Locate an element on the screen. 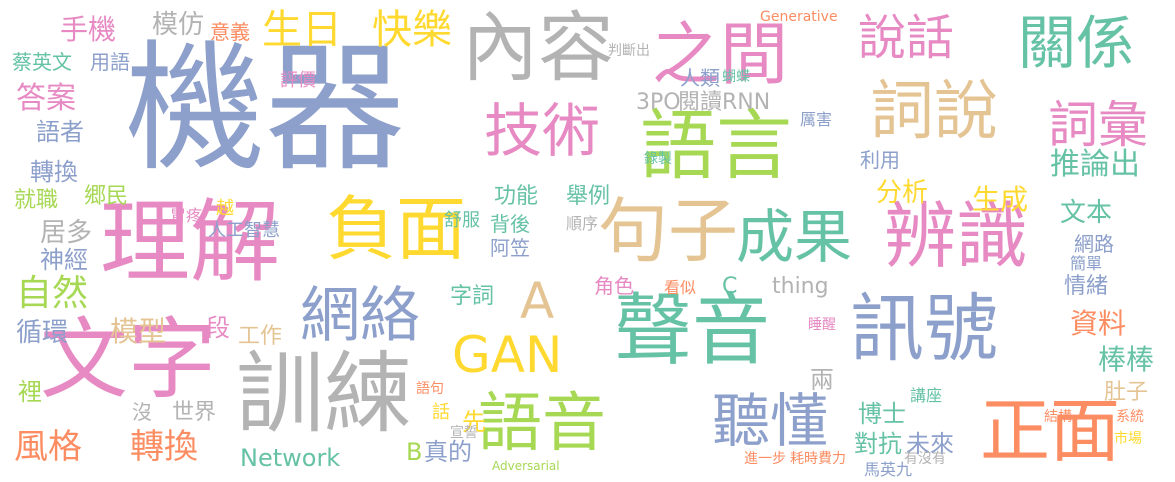 The width and height of the screenshot is (1175, 482). cloud-word: 訓練 is located at coordinates (324, 393).